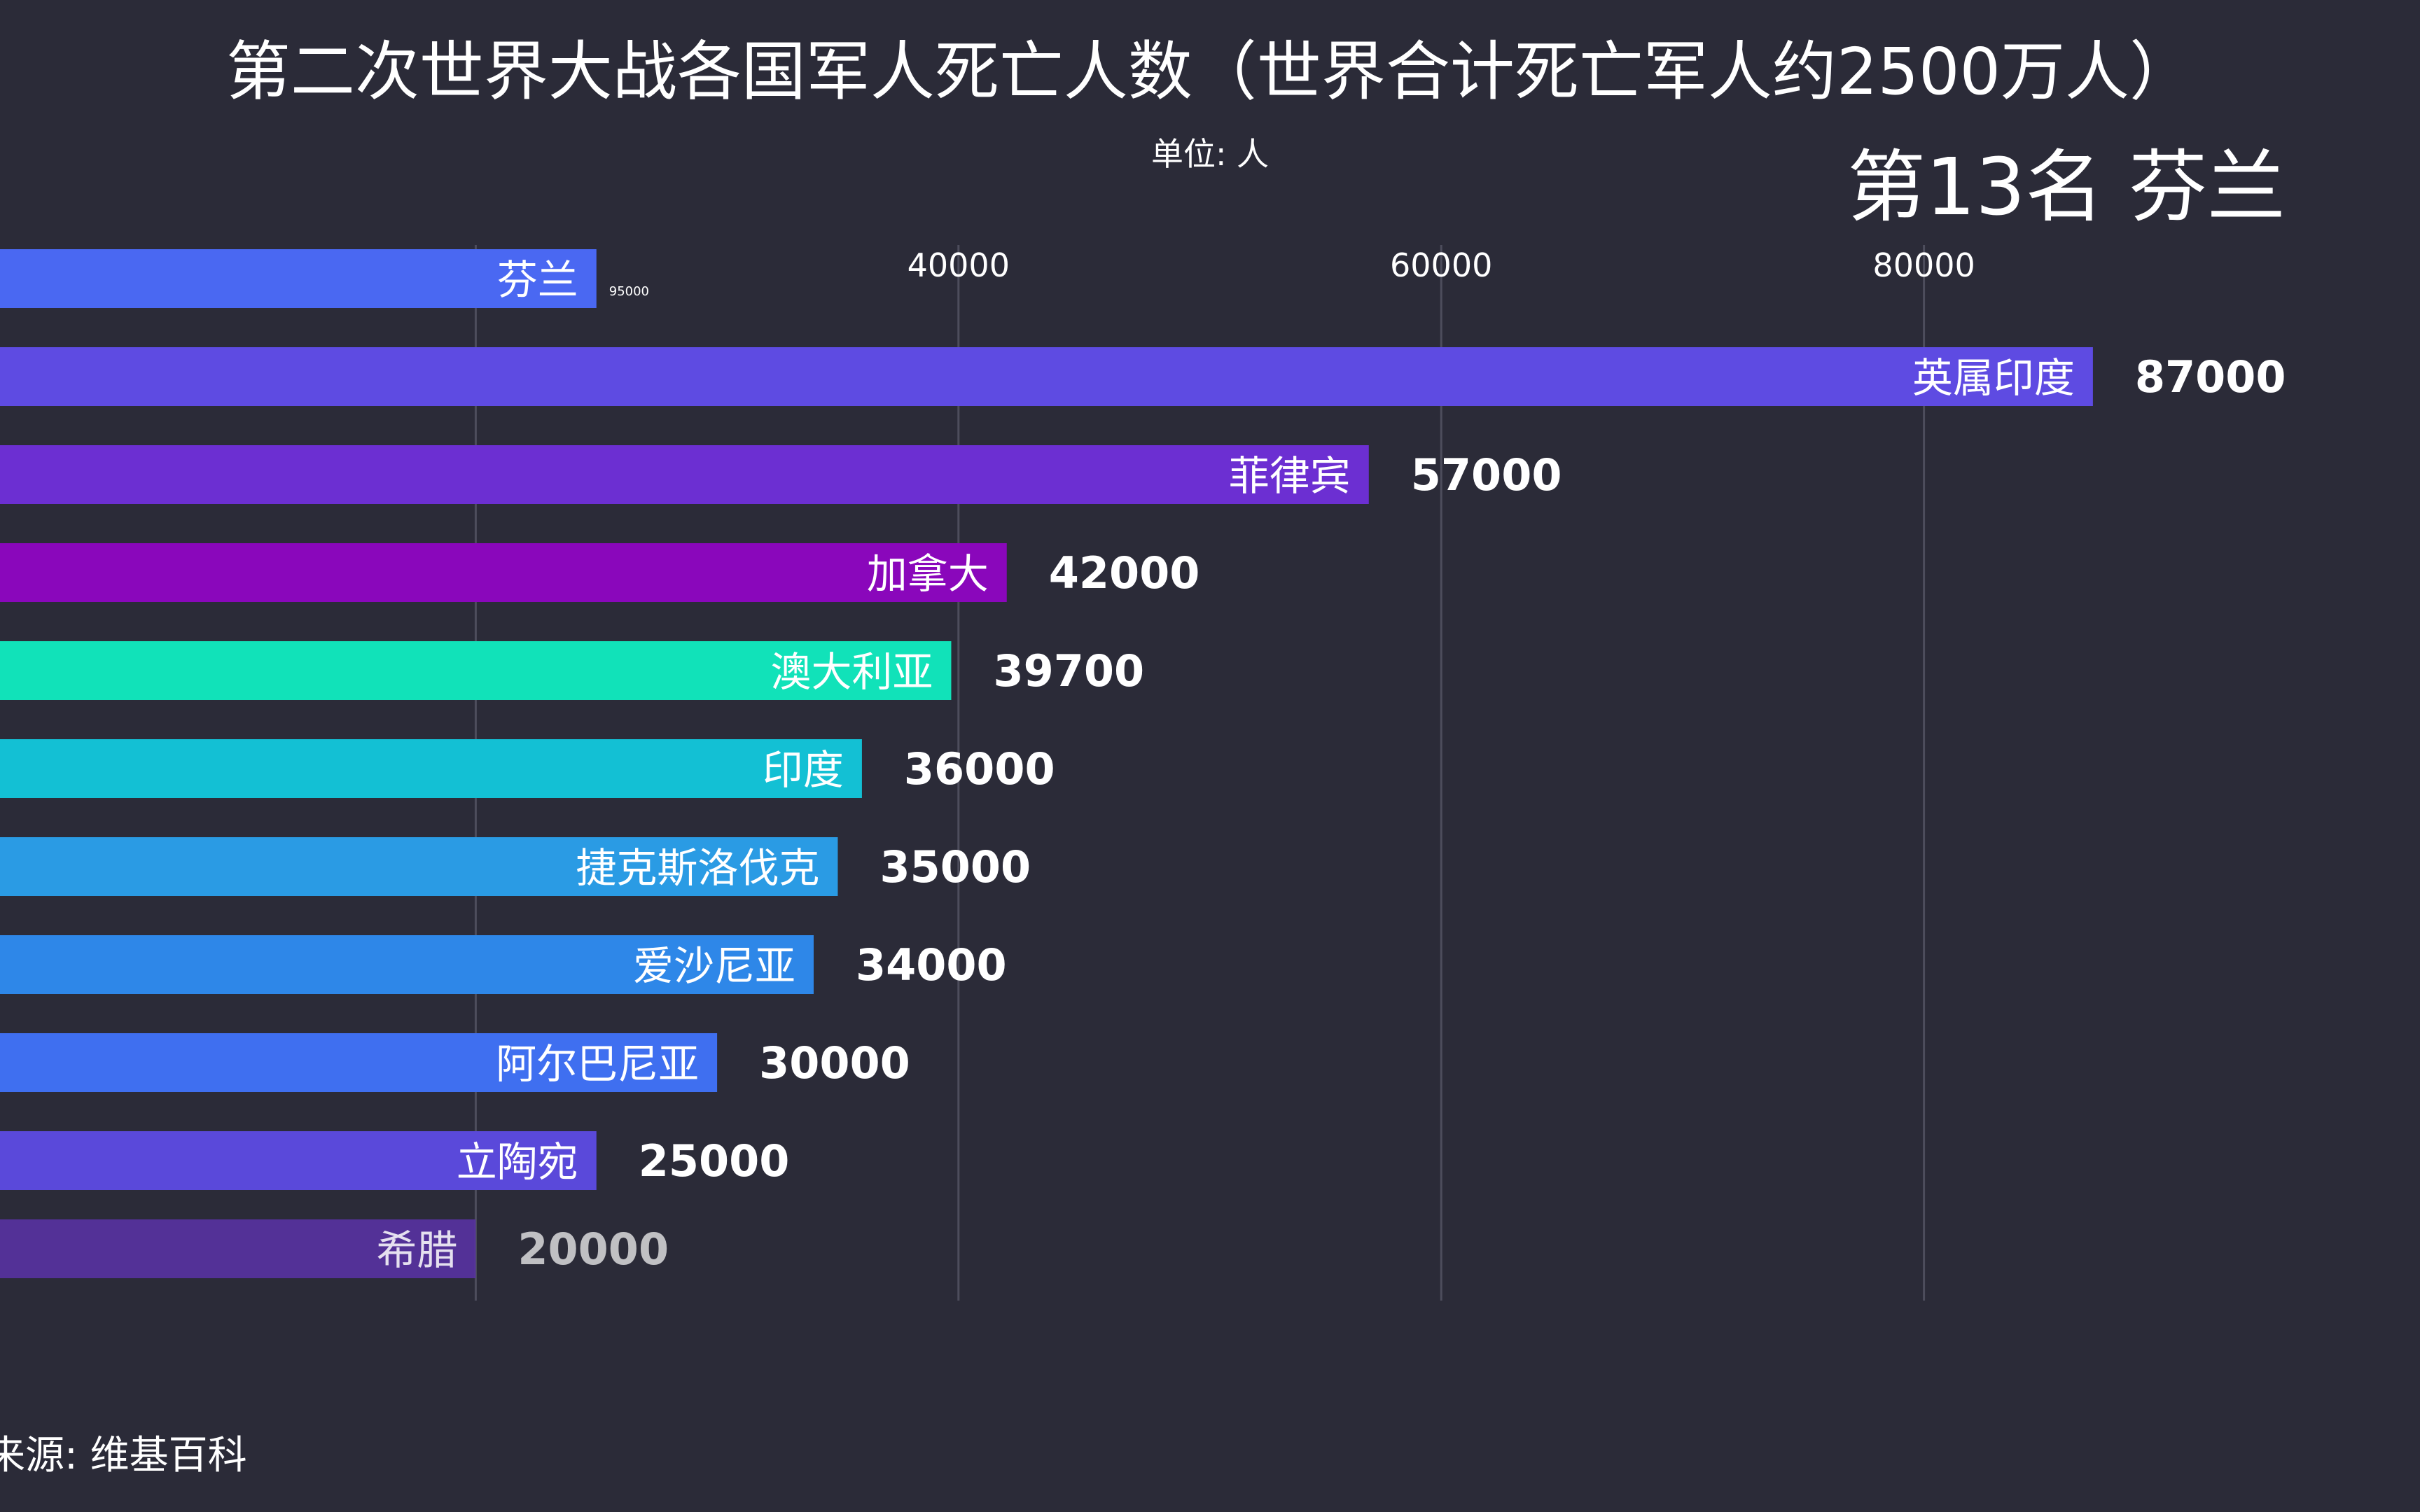  What do you see at coordinates (959, 265) in the screenshot?
I see `x-tick-label: 40000` at bounding box center [959, 265].